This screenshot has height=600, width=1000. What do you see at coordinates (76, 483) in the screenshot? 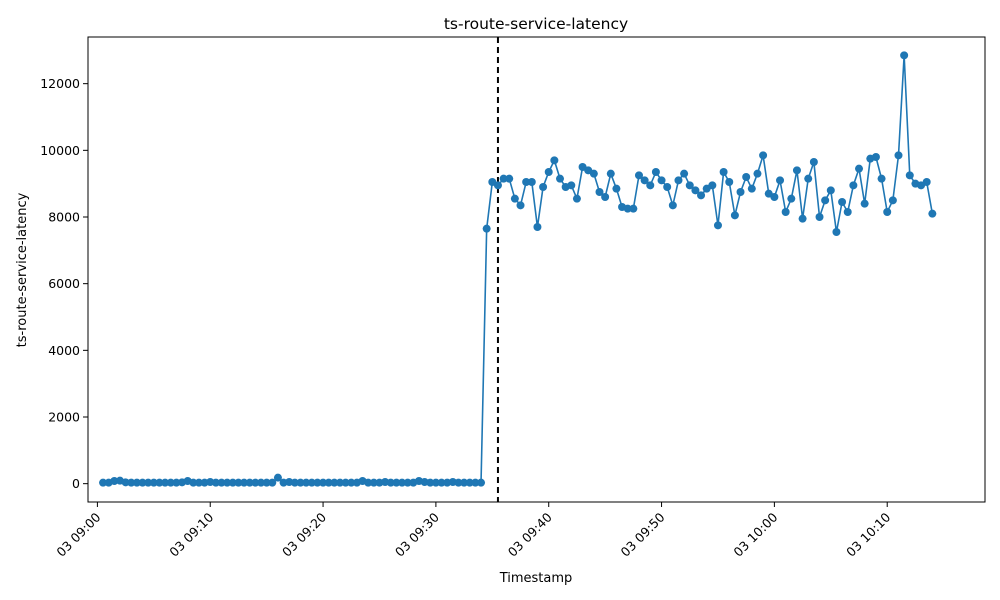
I see `y-tick-label: 0` at bounding box center [76, 483].